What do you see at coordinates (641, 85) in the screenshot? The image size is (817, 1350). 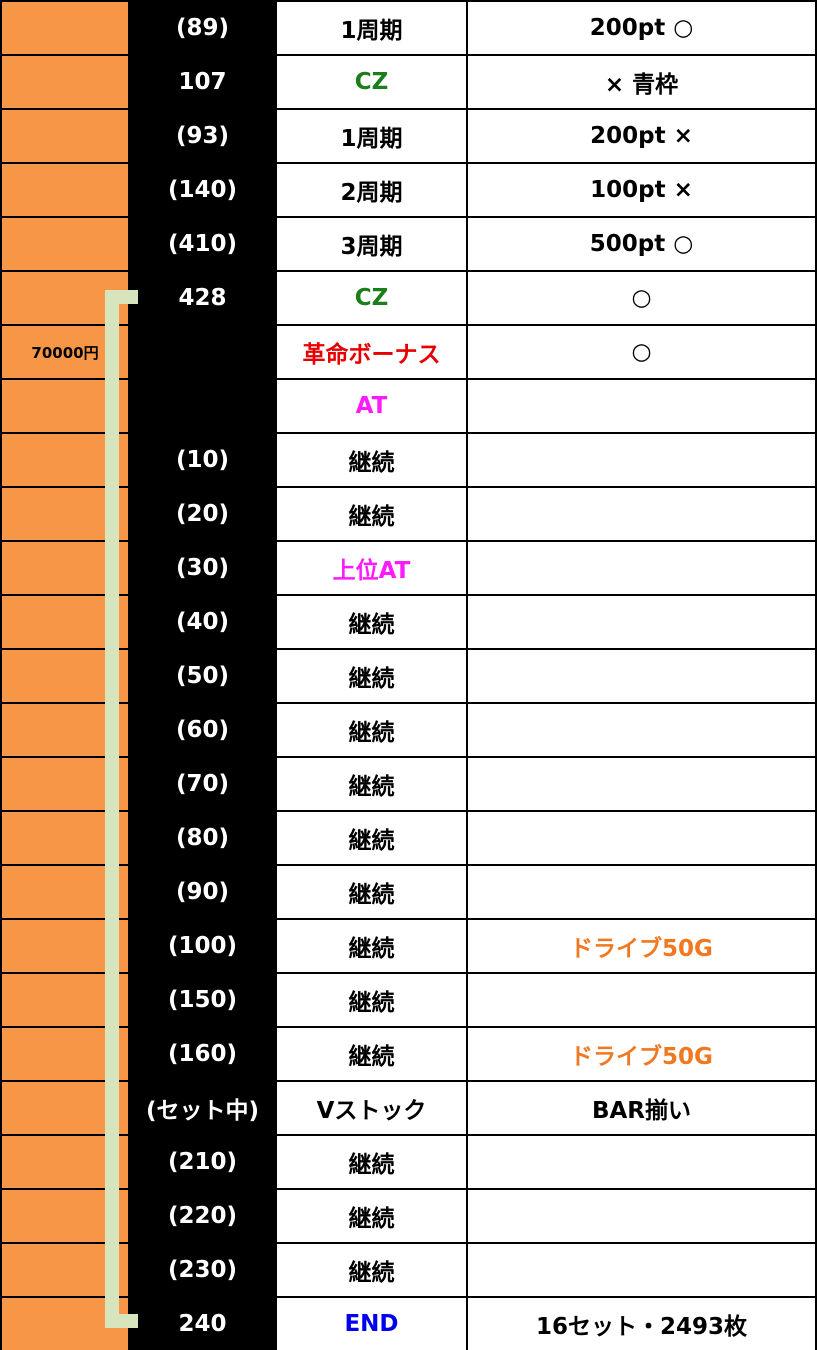 I see `note-cell-text: × 青枠` at bounding box center [641, 85].